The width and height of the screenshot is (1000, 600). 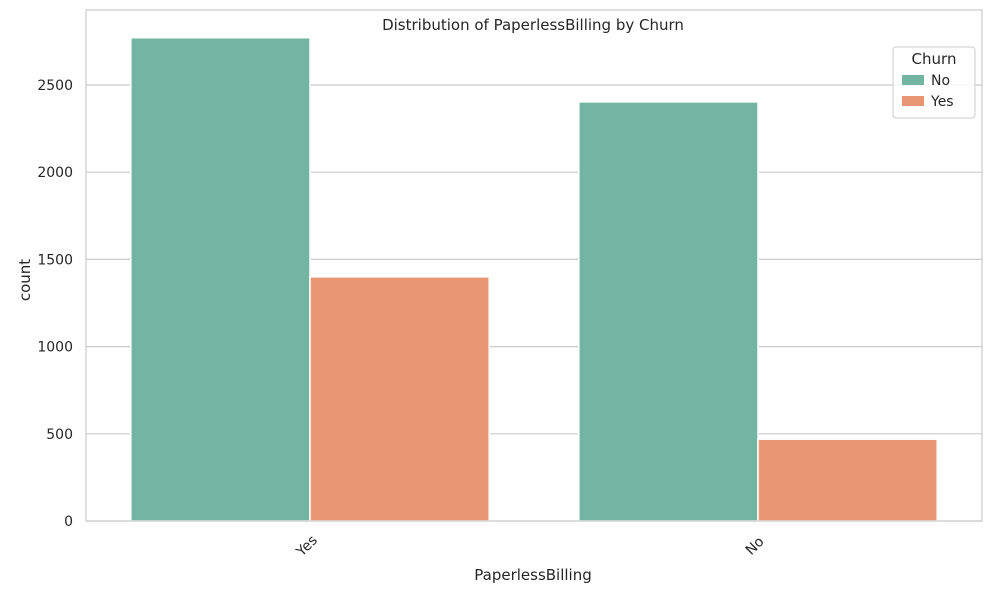 What do you see at coordinates (913, 80) in the screenshot?
I see `legend-swatch-no` at bounding box center [913, 80].